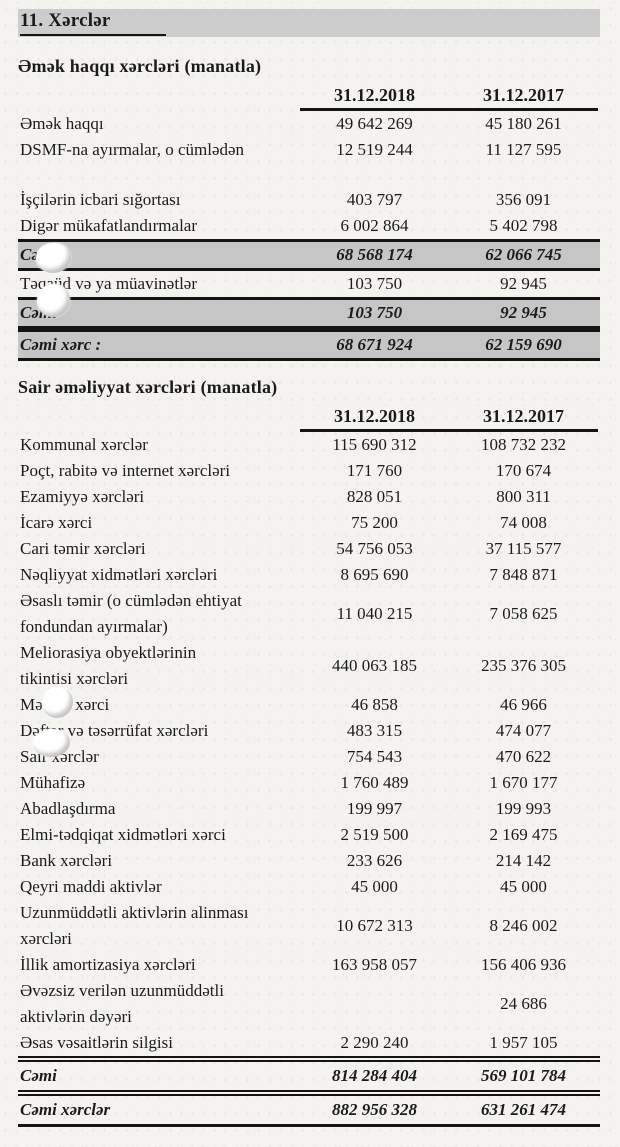 This screenshot has height=1147, width=620. What do you see at coordinates (374, 1075) in the screenshot?
I see `value-2018: 814 284 404` at bounding box center [374, 1075].